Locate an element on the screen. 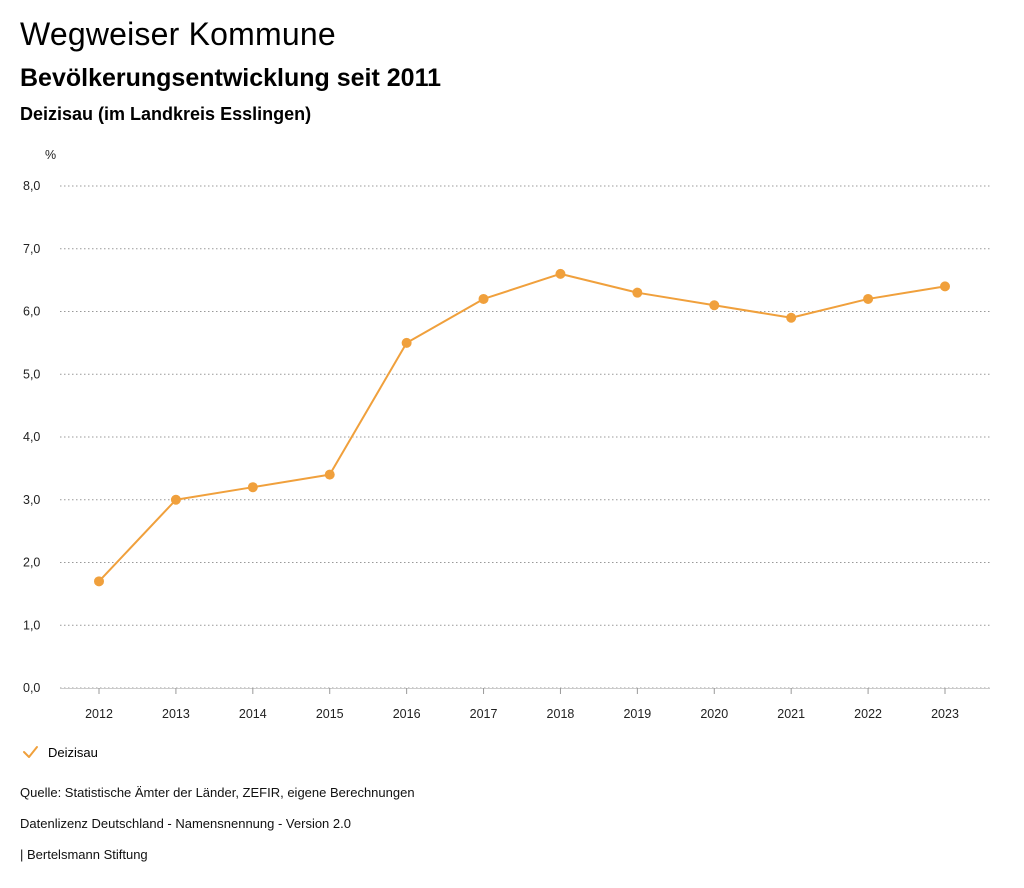  brand-note: | Bertelsmann Stiftung is located at coordinates (84, 854).